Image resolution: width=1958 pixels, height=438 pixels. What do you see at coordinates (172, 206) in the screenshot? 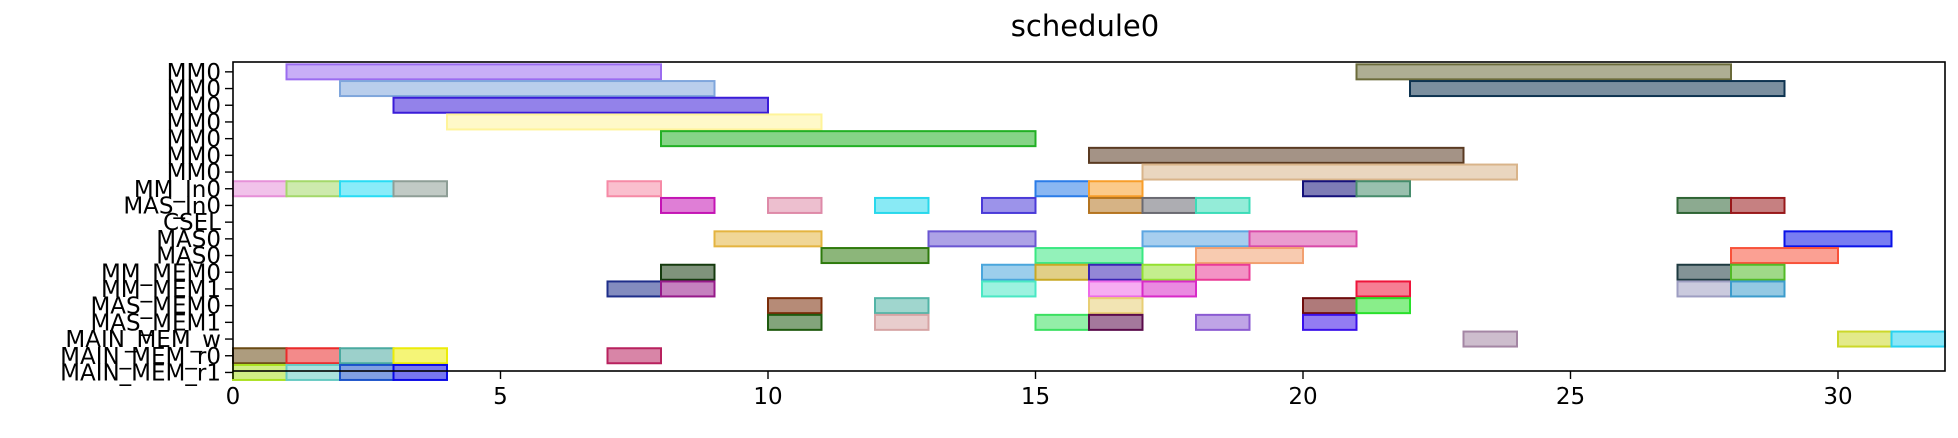
I see `row-label: MAS_In0` at bounding box center [172, 206].